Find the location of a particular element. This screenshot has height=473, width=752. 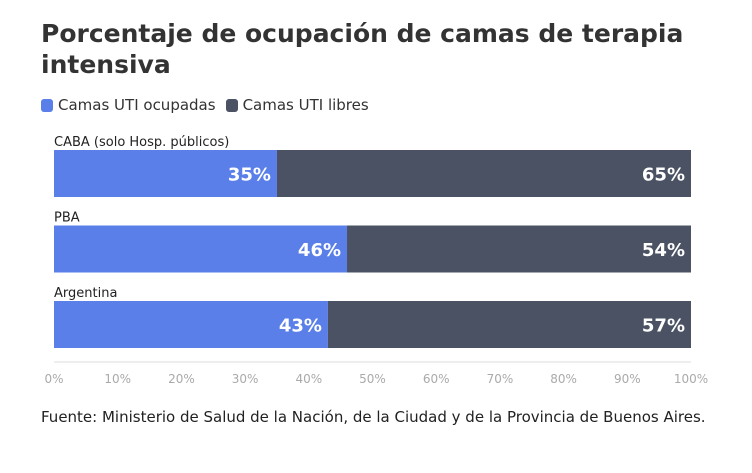

x-tick-label: 50% is located at coordinates (372, 379).